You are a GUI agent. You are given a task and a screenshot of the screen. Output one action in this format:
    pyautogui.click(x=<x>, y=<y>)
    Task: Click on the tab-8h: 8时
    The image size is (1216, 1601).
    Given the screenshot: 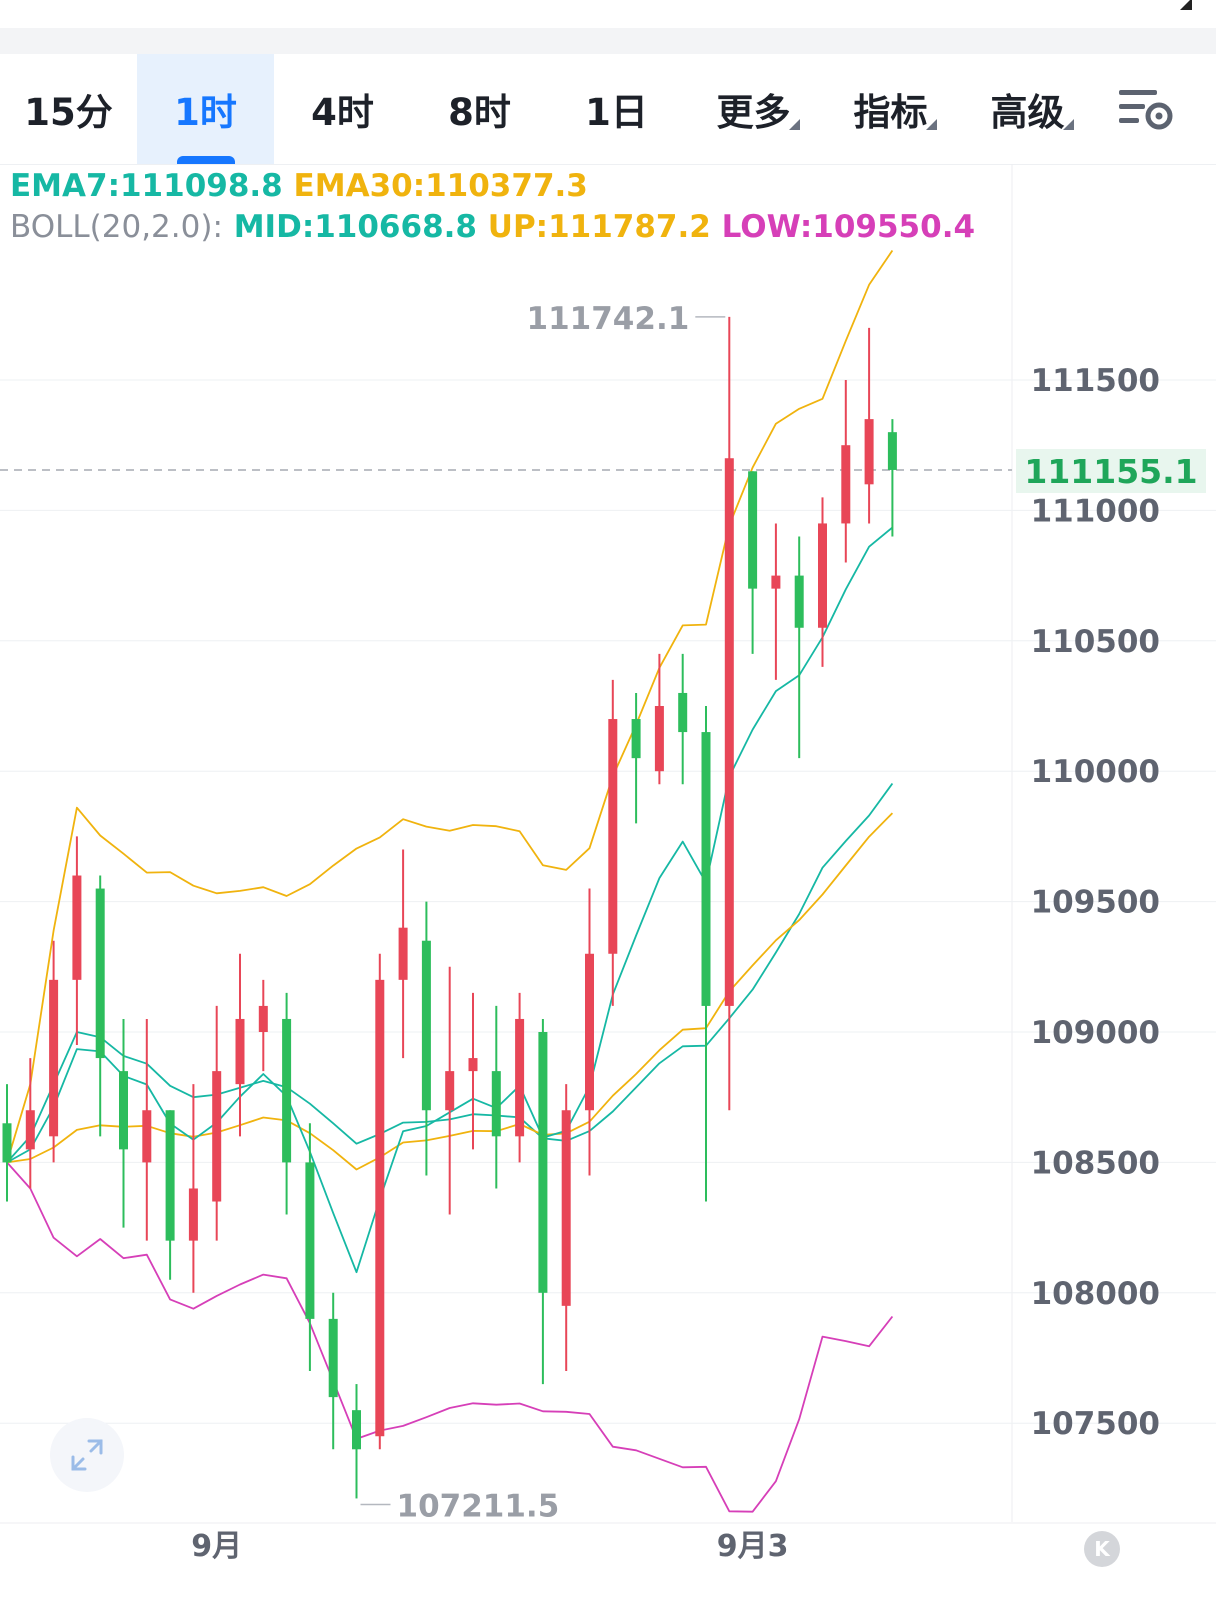 What is the action you would take?
    pyautogui.click(x=479, y=109)
    